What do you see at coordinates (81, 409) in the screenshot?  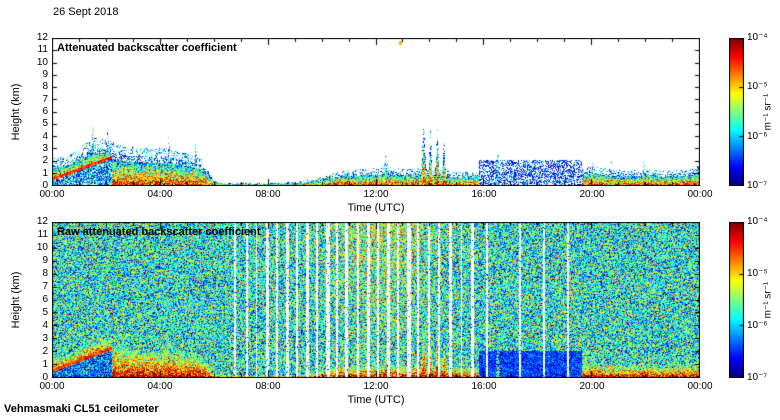 I see `station-label: Vehmasmaki CL51 ceilometer` at bounding box center [81, 409].